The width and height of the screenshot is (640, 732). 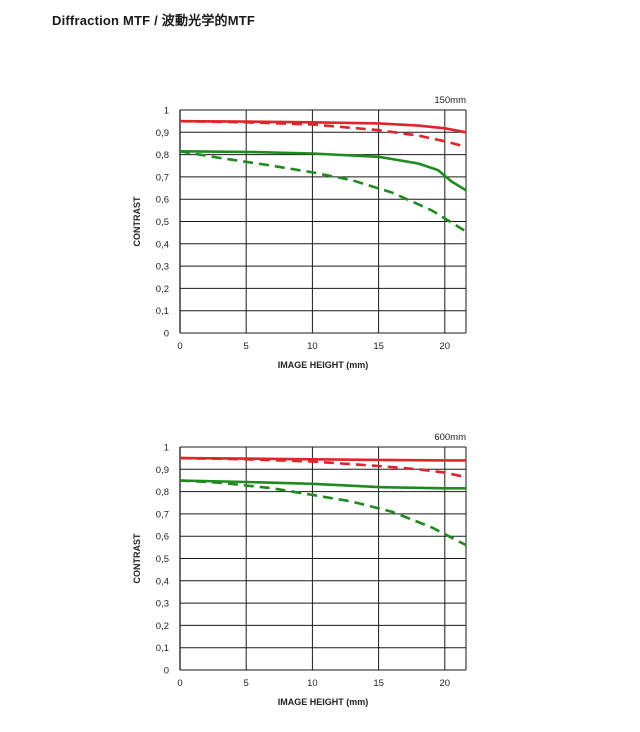 I want to click on focal-length-label: 600mm, so click(x=450, y=437).